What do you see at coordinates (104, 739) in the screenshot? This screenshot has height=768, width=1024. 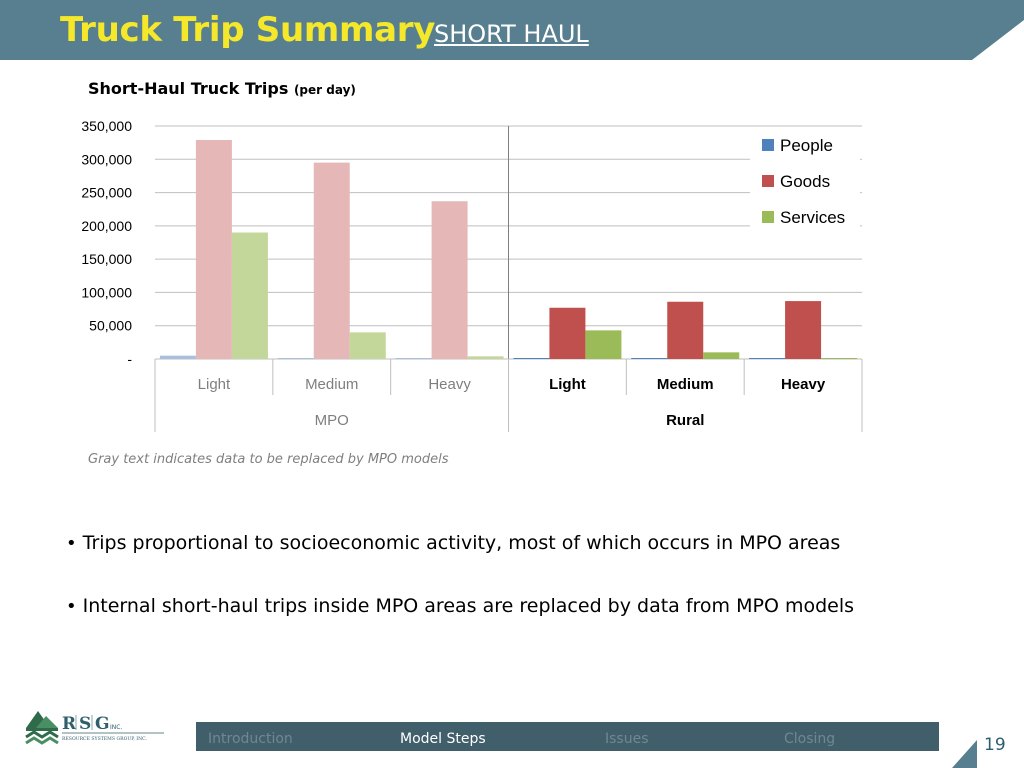 I see `svg-text: RESOURCE SYSTEMS GROUP, INC.` at bounding box center [104, 739].